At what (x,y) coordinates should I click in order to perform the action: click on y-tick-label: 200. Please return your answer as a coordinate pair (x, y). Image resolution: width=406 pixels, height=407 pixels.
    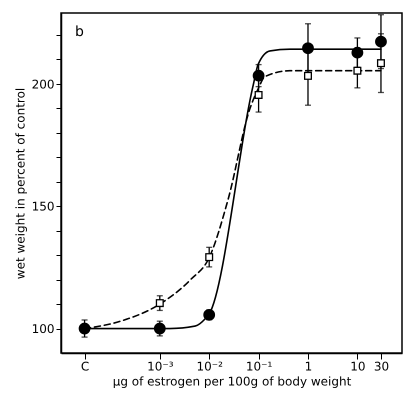
    Looking at the image, I should click on (43, 84).